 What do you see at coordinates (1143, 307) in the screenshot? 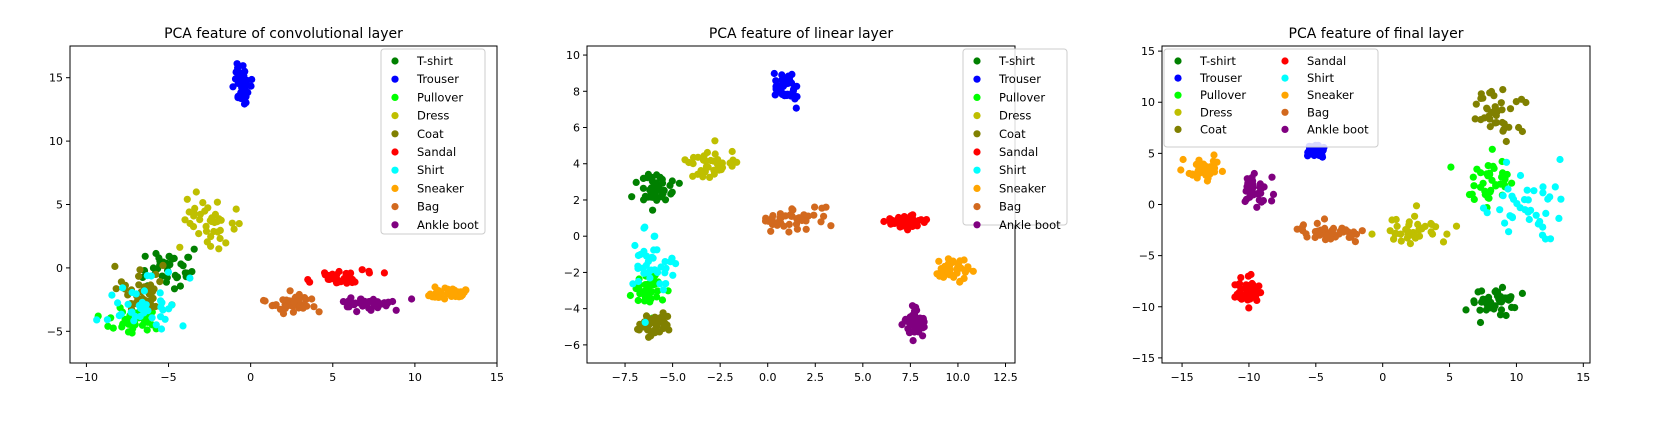
I see `y-tick-label: −10` at bounding box center [1143, 307].